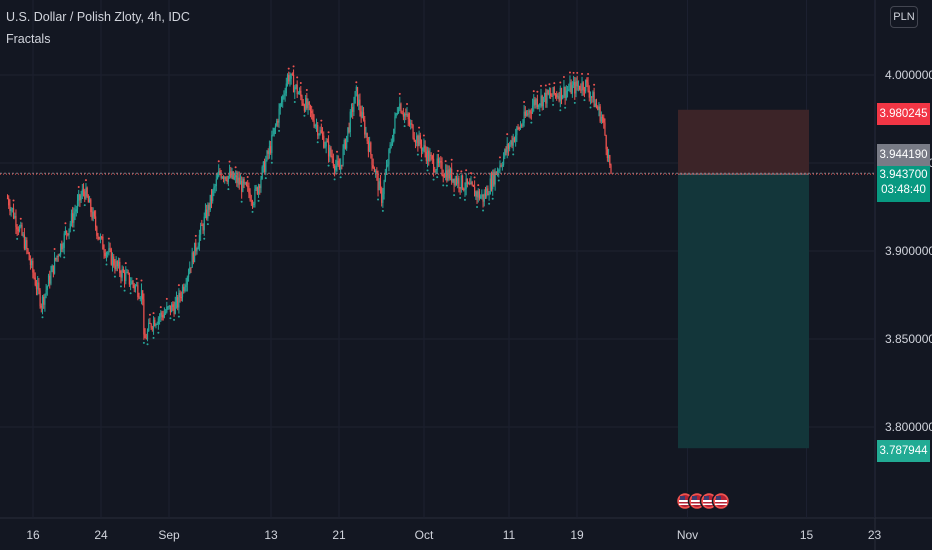 The image size is (932, 550). I want to click on us-flag-icon, so click(721, 501).